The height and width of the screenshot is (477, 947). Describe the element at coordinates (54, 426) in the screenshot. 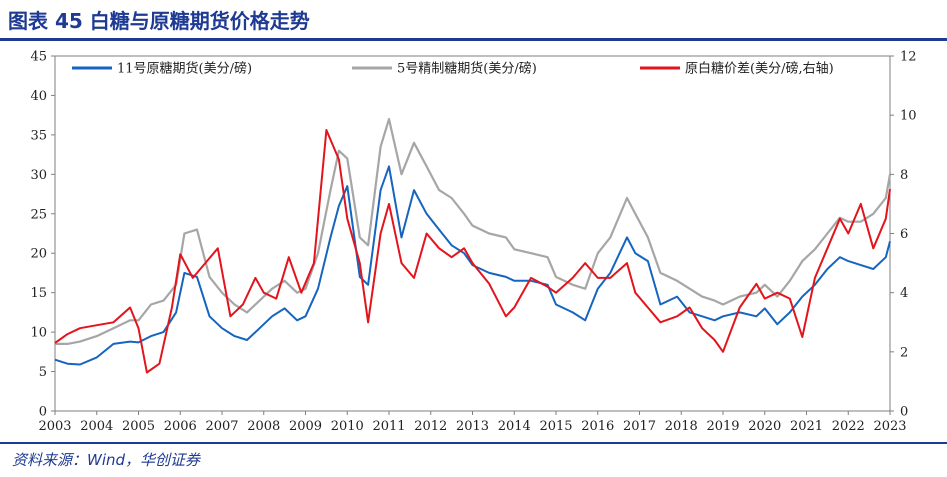

I see `x-tick-label: 2003` at that location.